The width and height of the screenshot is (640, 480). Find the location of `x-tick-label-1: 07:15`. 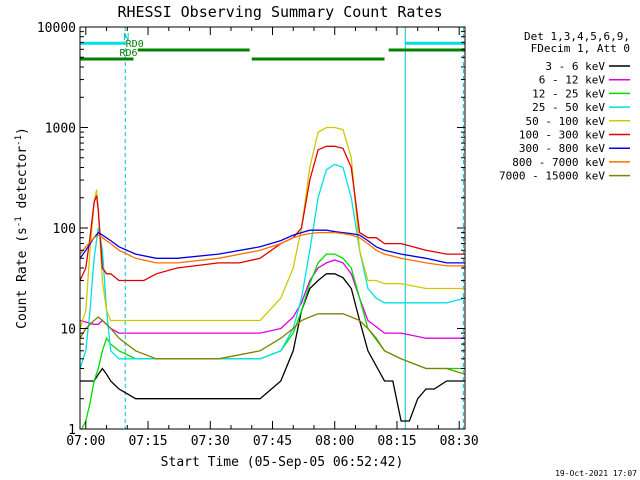

x-tick-label-1: 07:15 is located at coordinates (147, 441).